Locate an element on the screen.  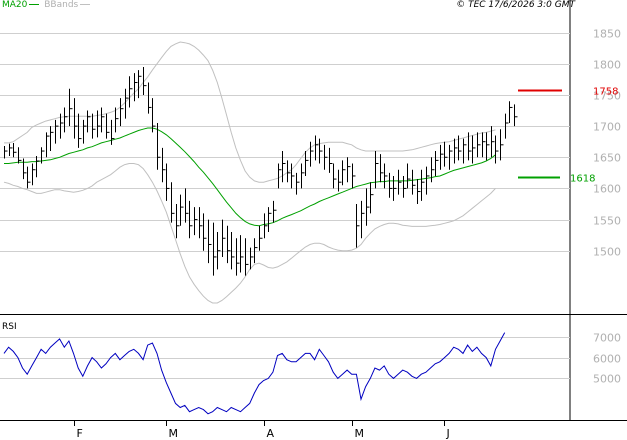
rsi-tick-label: 7000 is located at coordinates (607, 338).